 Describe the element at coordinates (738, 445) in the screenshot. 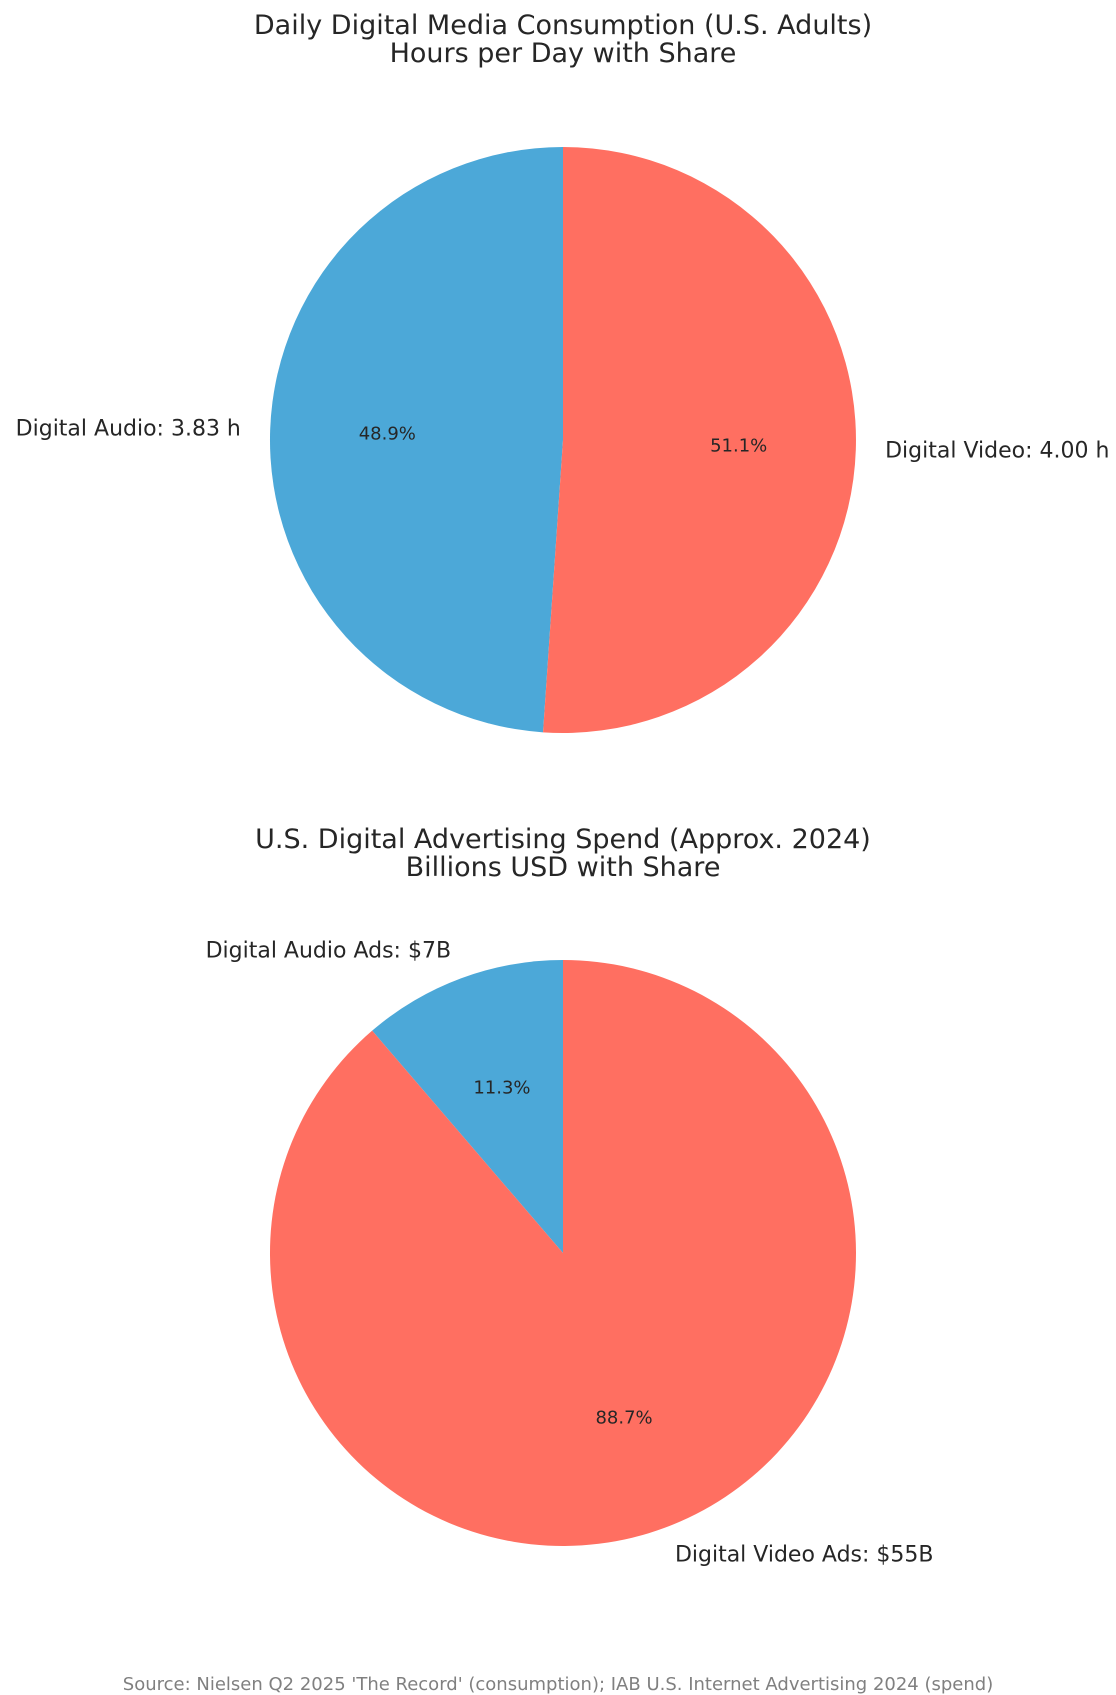

I see `pie-1-percent-2: 51.1%` at that location.